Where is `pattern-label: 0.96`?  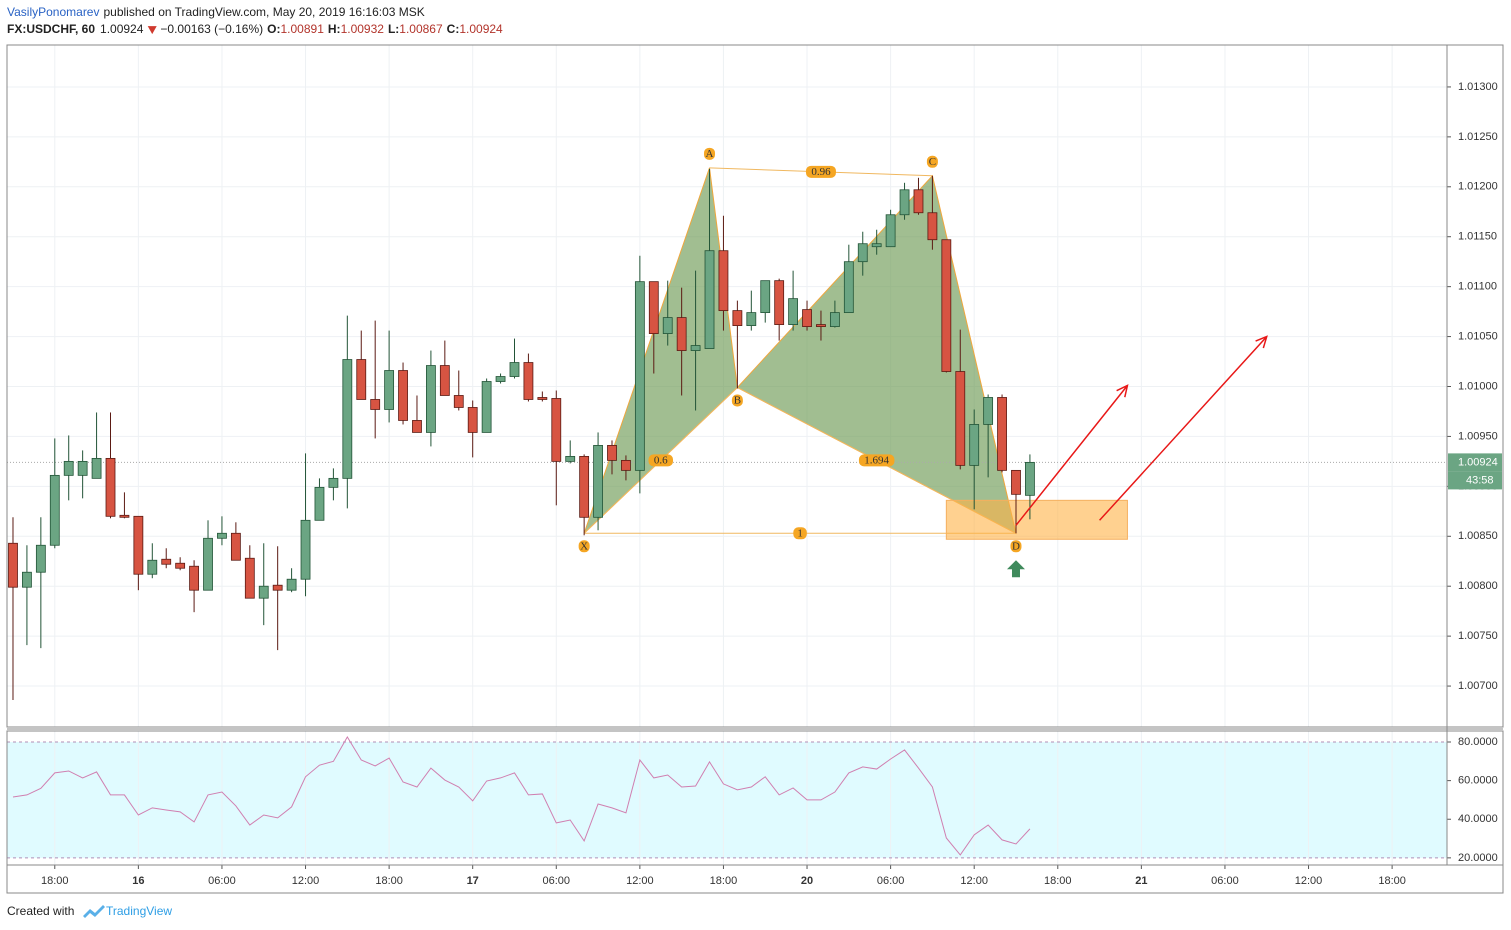 pattern-label: 0.96 is located at coordinates (821, 172).